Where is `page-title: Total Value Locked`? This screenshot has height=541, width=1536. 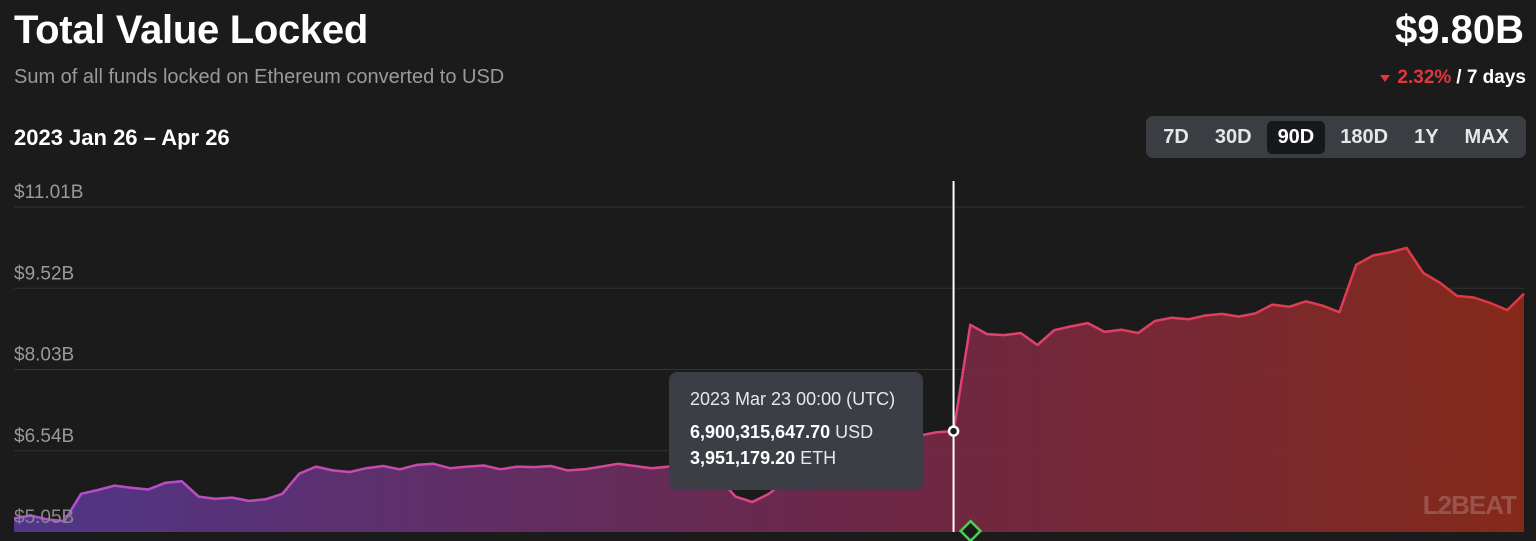
page-title: Total Value Locked is located at coordinates (191, 30).